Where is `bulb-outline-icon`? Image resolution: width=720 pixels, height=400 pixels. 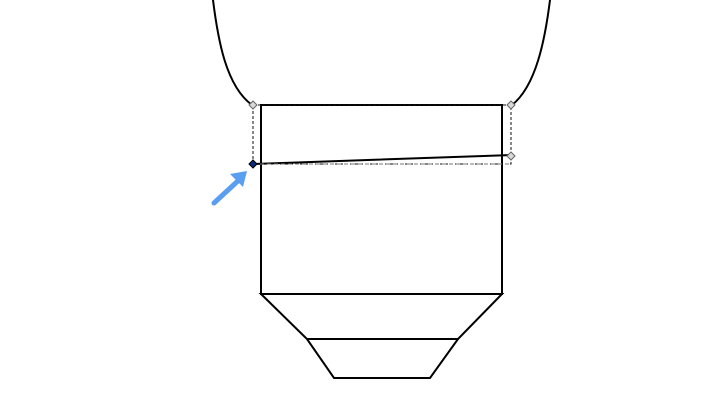
bulb-outline-icon is located at coordinates (381, 53).